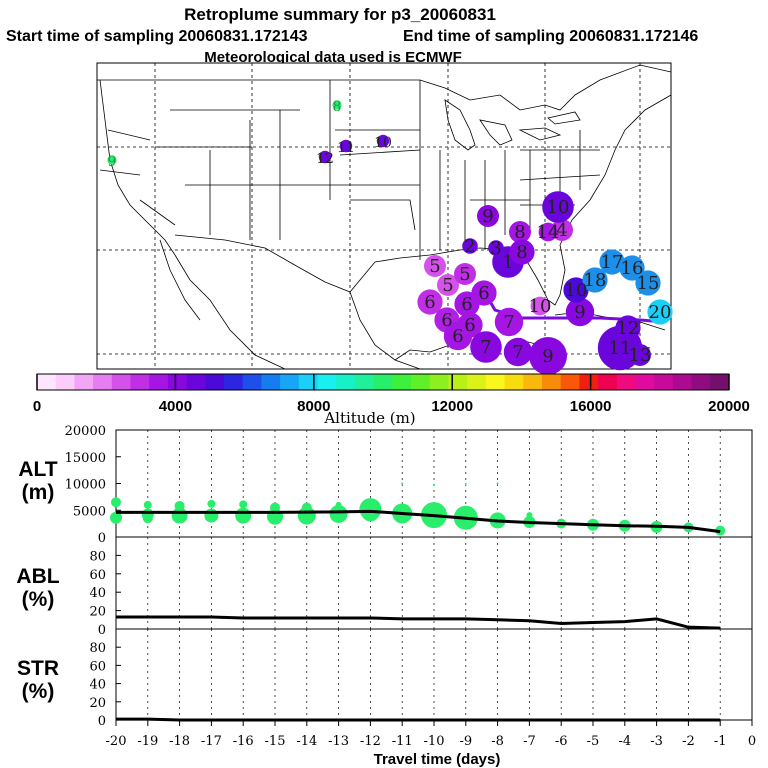 The width and height of the screenshot is (768, 768). What do you see at coordinates (243, 741) in the screenshot?
I see `x-tick-label: -16` at bounding box center [243, 741].